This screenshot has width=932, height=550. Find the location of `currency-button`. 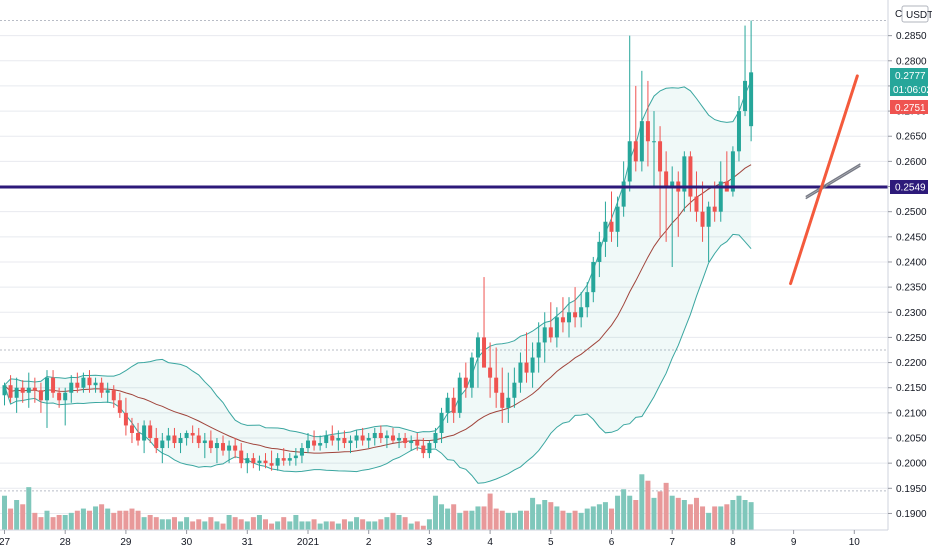

currency-button is located at coordinates (915, 14).